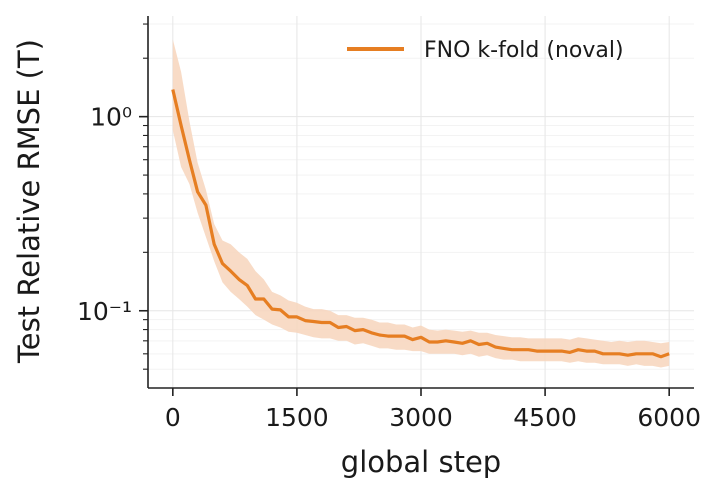 The width and height of the screenshot is (724, 495). I want to click on legend: FNO k-fold (noval), so click(485, 50).